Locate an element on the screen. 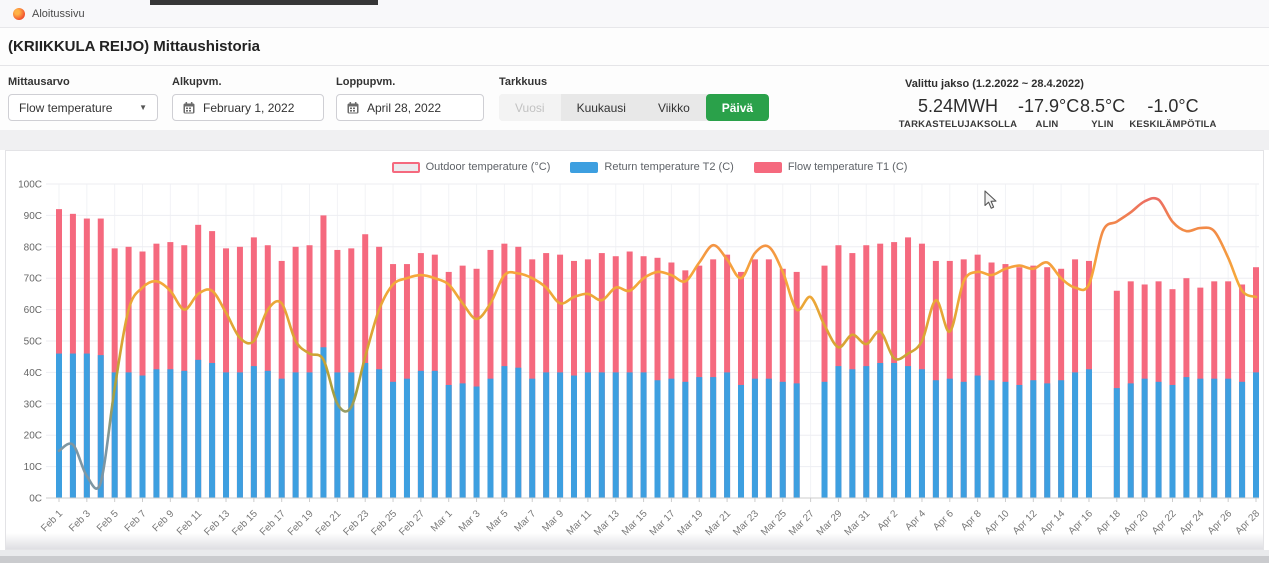 The image size is (1269, 563). granularity-button-vuosi: Vuosi is located at coordinates (530, 107).